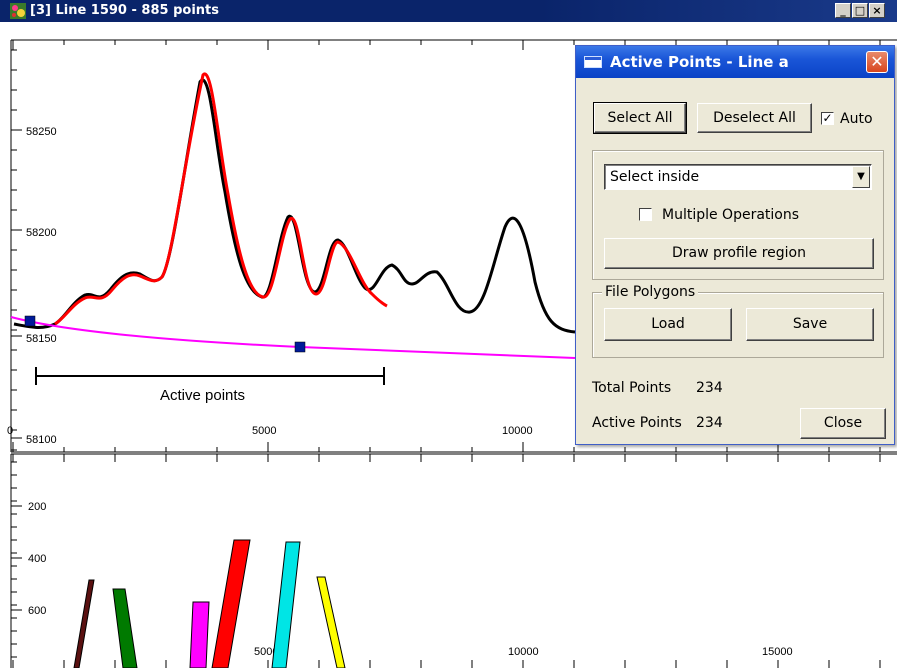  I want to click on app-icon, so click(18, 11).